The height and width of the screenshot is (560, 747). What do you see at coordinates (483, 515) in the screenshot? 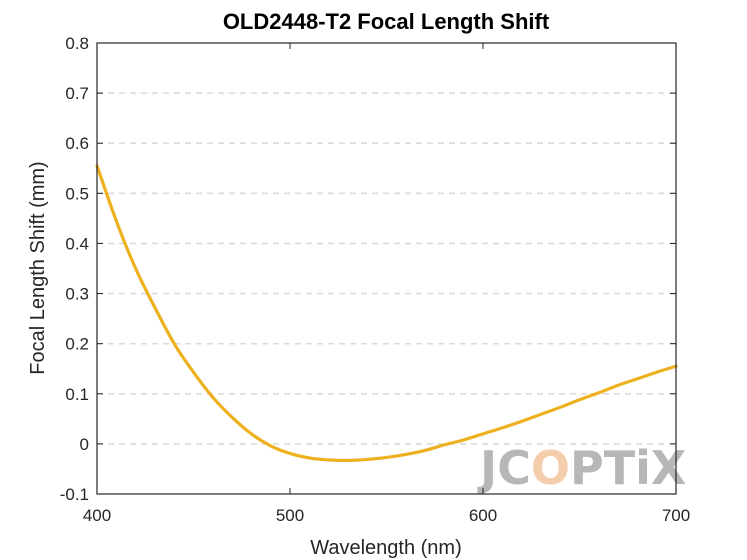
I see `x-tick-label: 600` at bounding box center [483, 515].